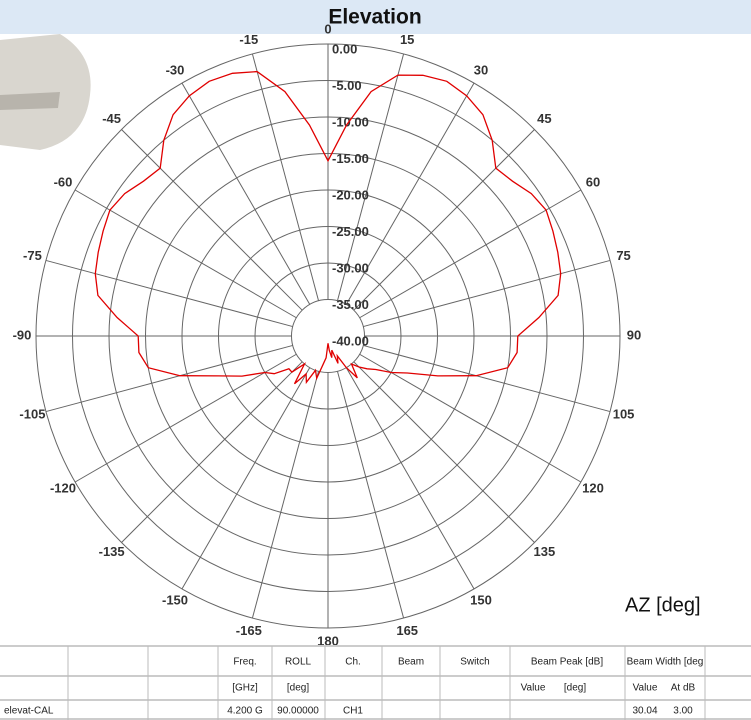 This screenshot has width=751, height=720. What do you see at coordinates (665, 662) in the screenshot?
I see `table-header: Beam Width [deg` at bounding box center [665, 662].